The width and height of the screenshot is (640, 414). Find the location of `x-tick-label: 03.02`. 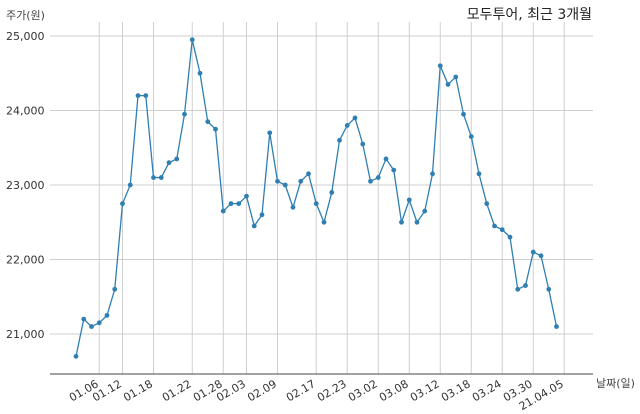

x-tick-label: 03.02 is located at coordinates (363, 390).